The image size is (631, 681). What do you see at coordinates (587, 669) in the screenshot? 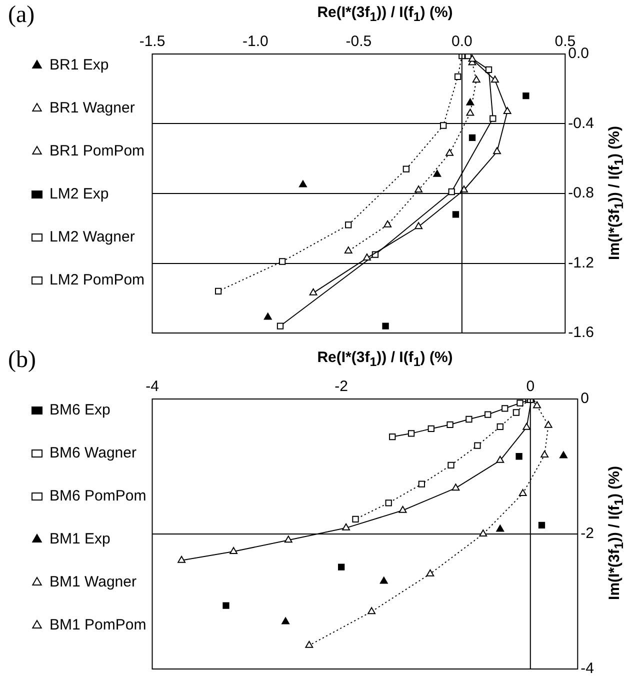
I see `y-tick-label: -4` at bounding box center [587, 669].